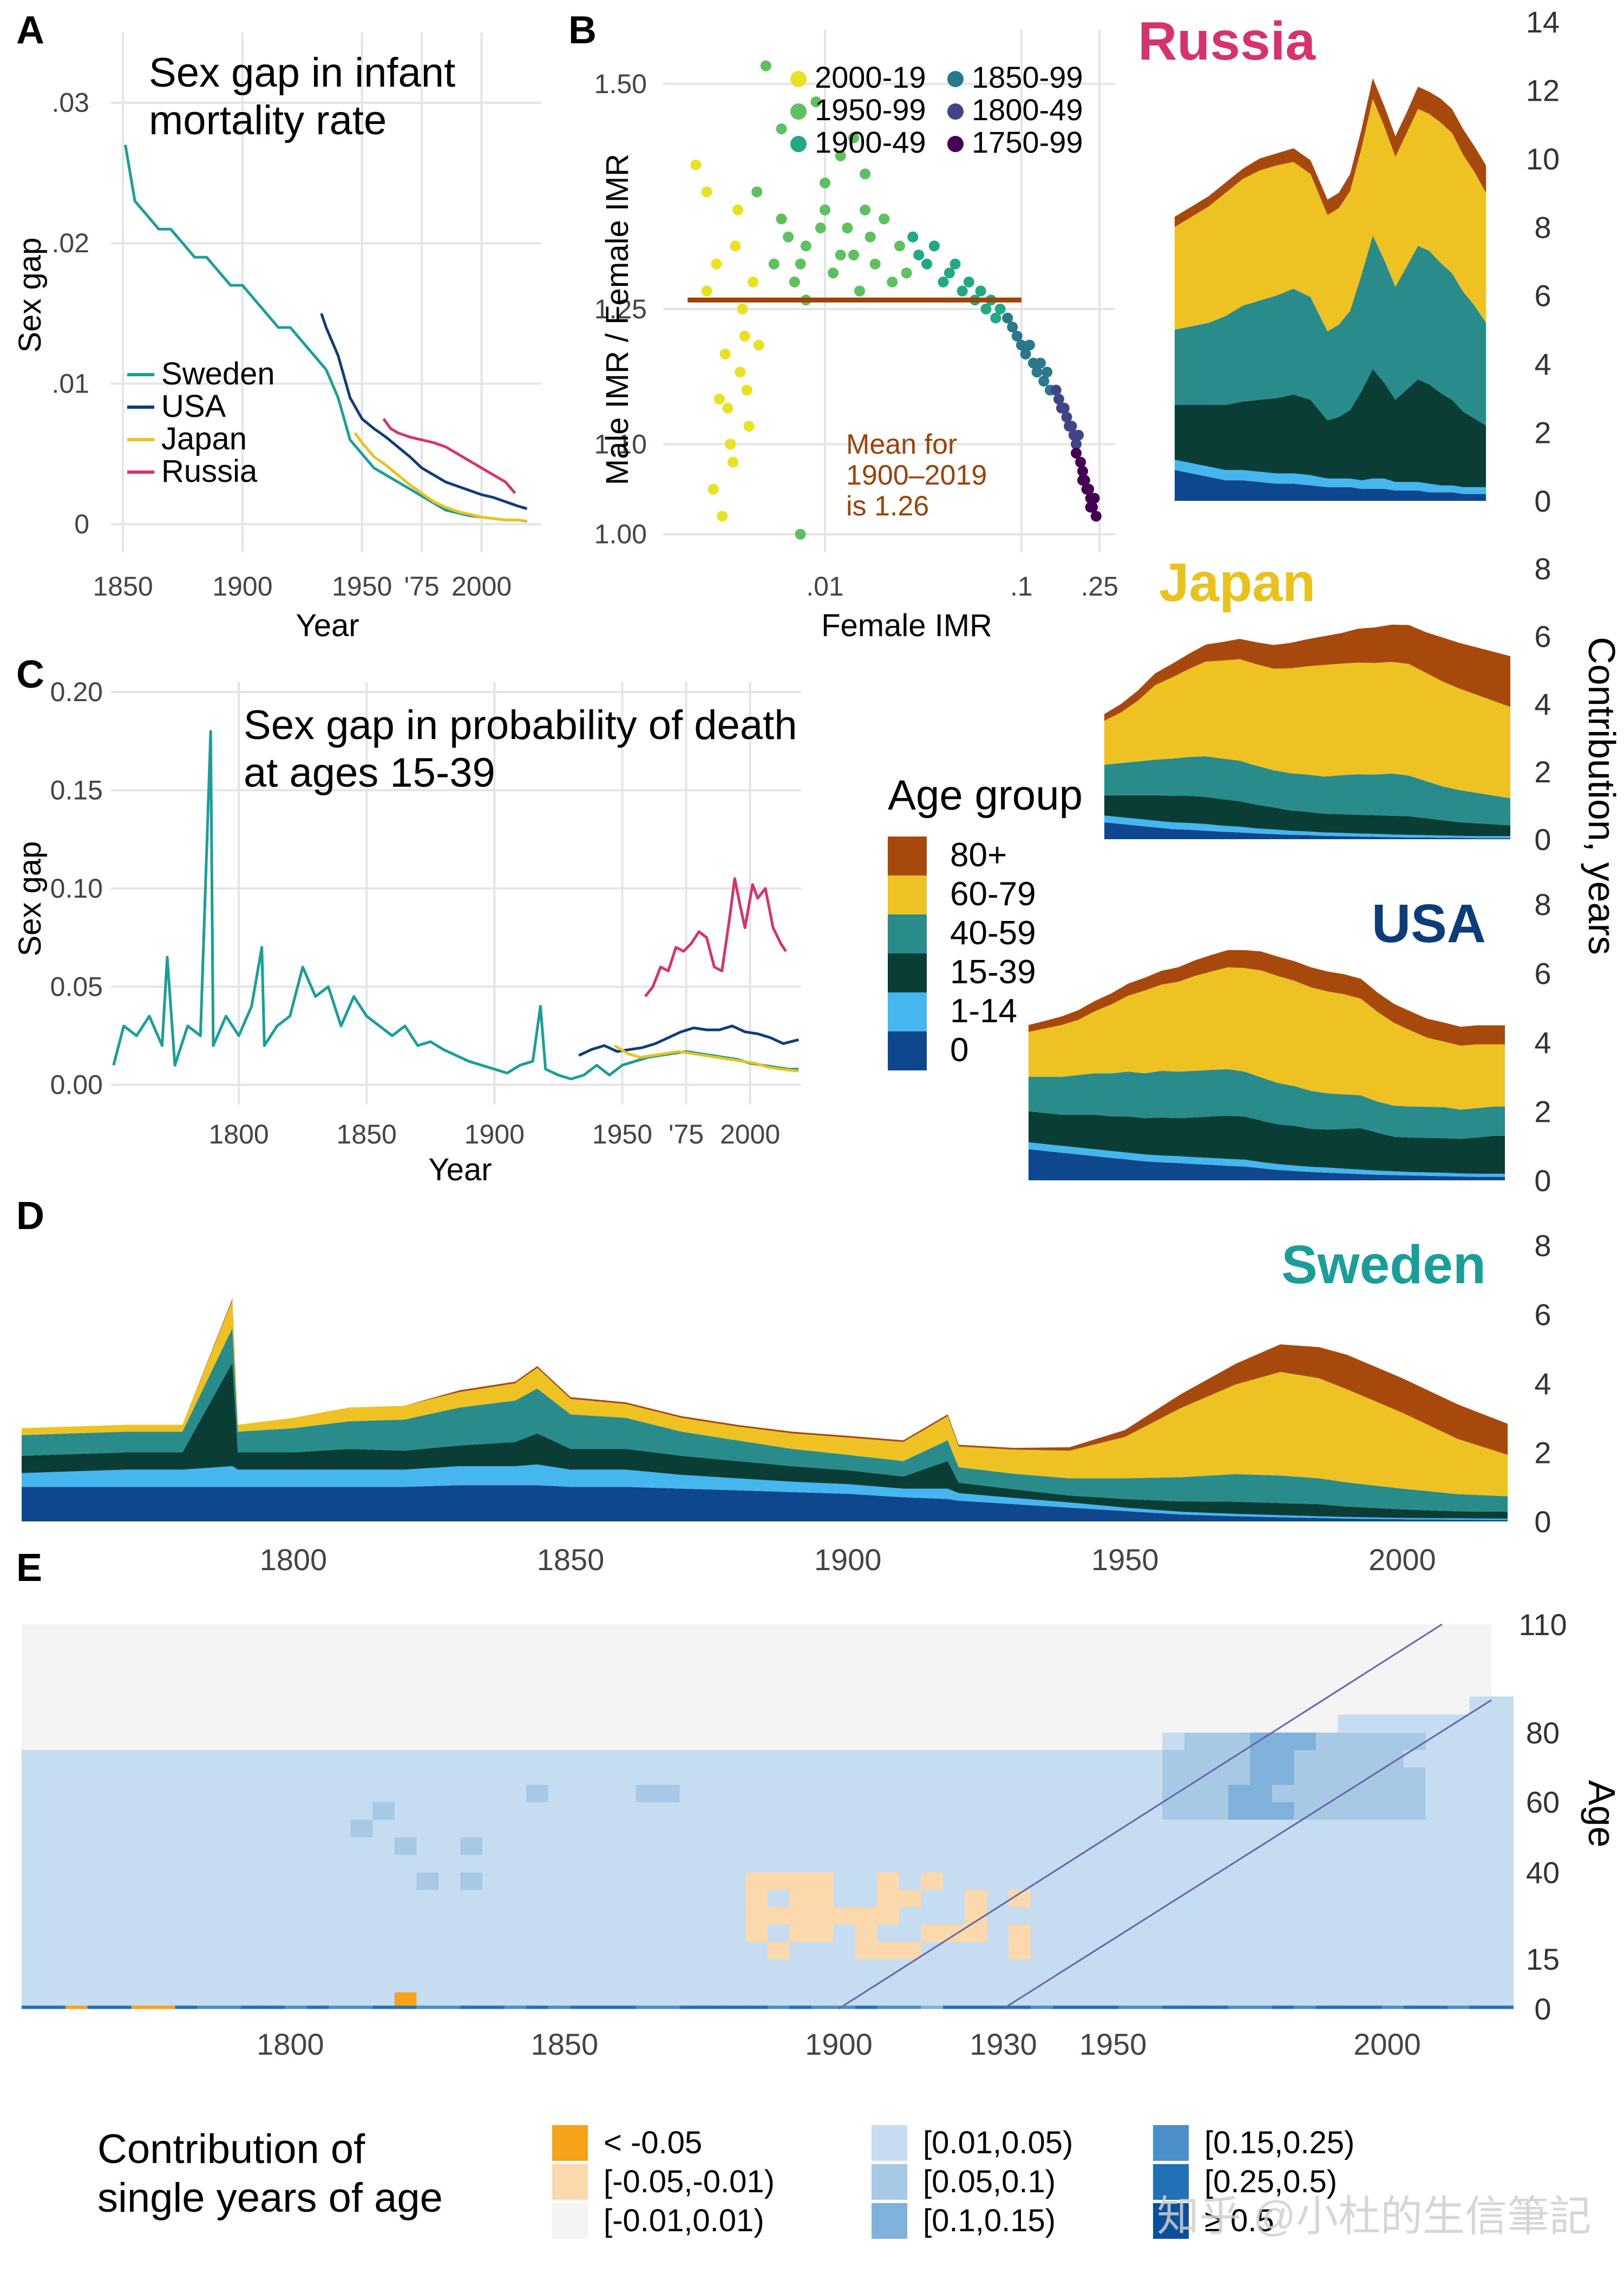  What do you see at coordinates (621, 444) in the screenshot?
I see `panel-b-ytick: 1.10` at bounding box center [621, 444].